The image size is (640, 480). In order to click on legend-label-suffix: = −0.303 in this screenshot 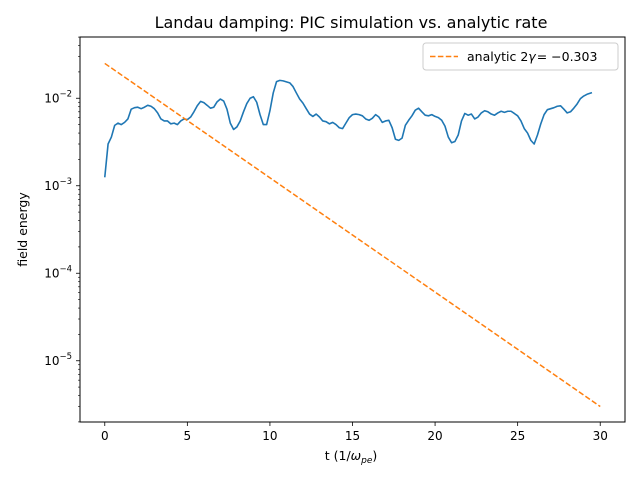, I will do `click(567, 56)`.